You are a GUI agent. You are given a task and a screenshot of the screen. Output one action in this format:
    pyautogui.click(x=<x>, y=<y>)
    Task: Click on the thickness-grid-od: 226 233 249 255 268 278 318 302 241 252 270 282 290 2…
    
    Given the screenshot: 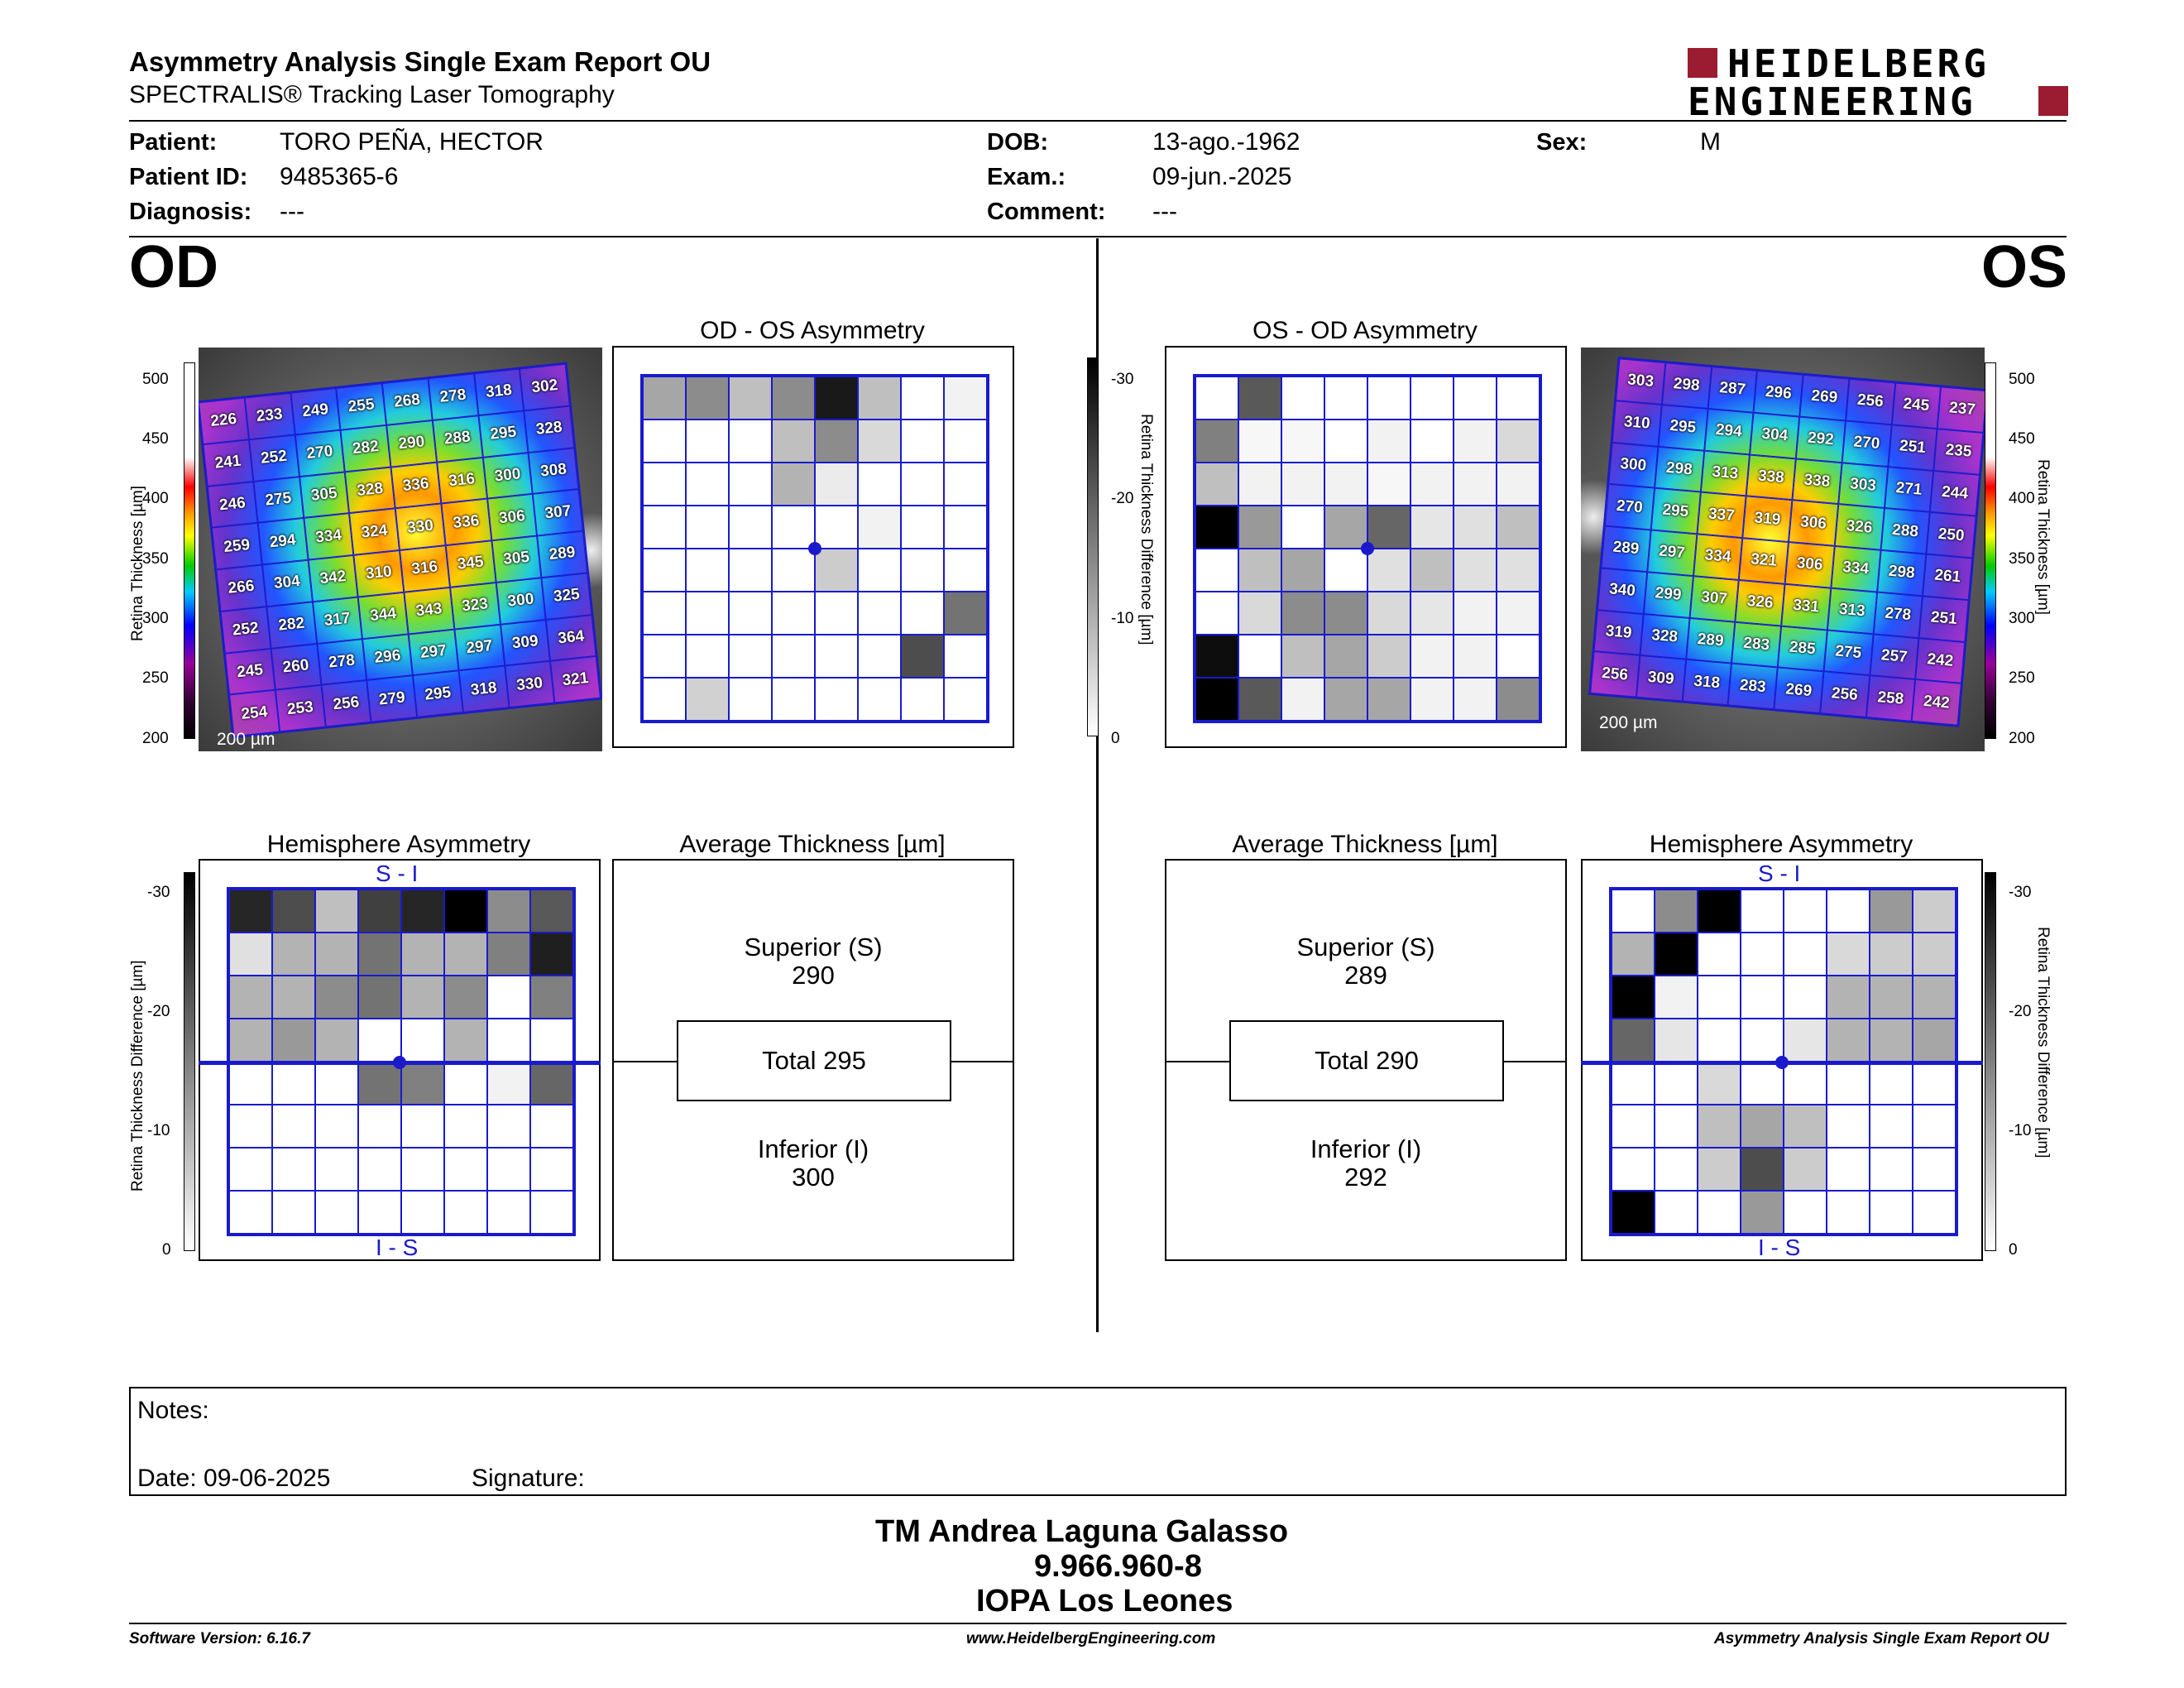 What is the action you would take?
    pyautogui.click(x=400, y=550)
    